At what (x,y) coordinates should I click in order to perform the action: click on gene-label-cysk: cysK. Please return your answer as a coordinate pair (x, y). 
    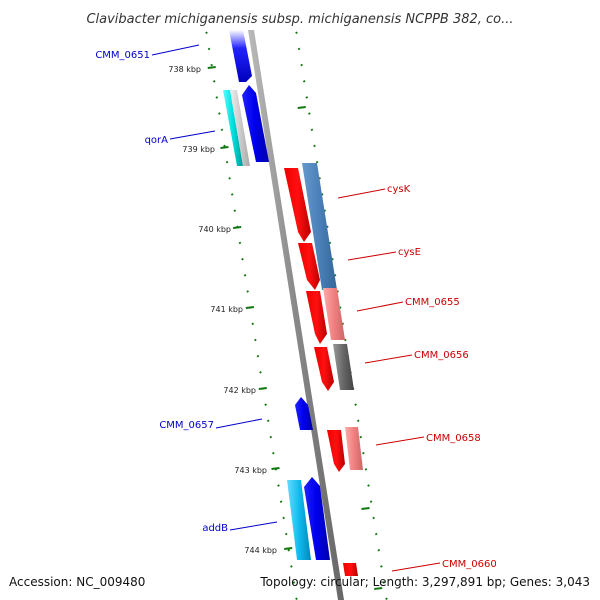
    Looking at the image, I should click on (399, 189).